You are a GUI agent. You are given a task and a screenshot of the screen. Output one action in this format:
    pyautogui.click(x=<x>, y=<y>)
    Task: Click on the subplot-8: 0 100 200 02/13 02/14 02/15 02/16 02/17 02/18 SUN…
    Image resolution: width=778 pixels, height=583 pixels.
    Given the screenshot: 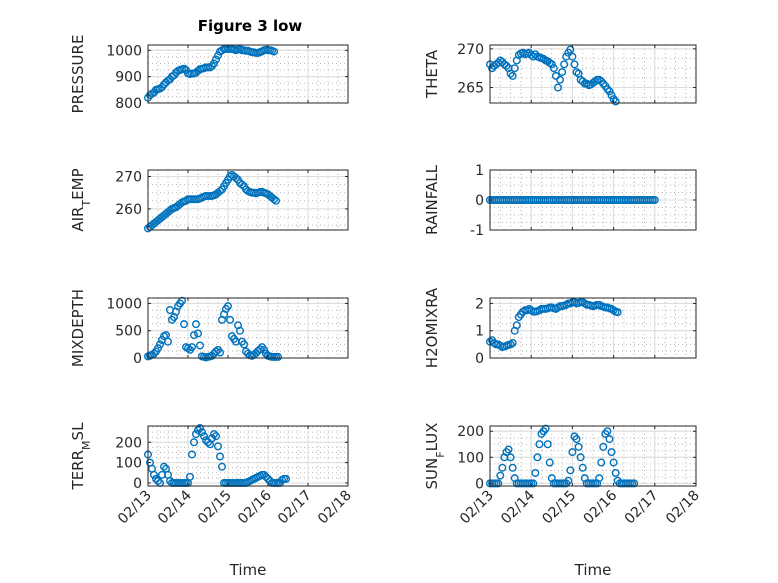 What is the action you would take?
    pyautogui.click(x=563, y=501)
    